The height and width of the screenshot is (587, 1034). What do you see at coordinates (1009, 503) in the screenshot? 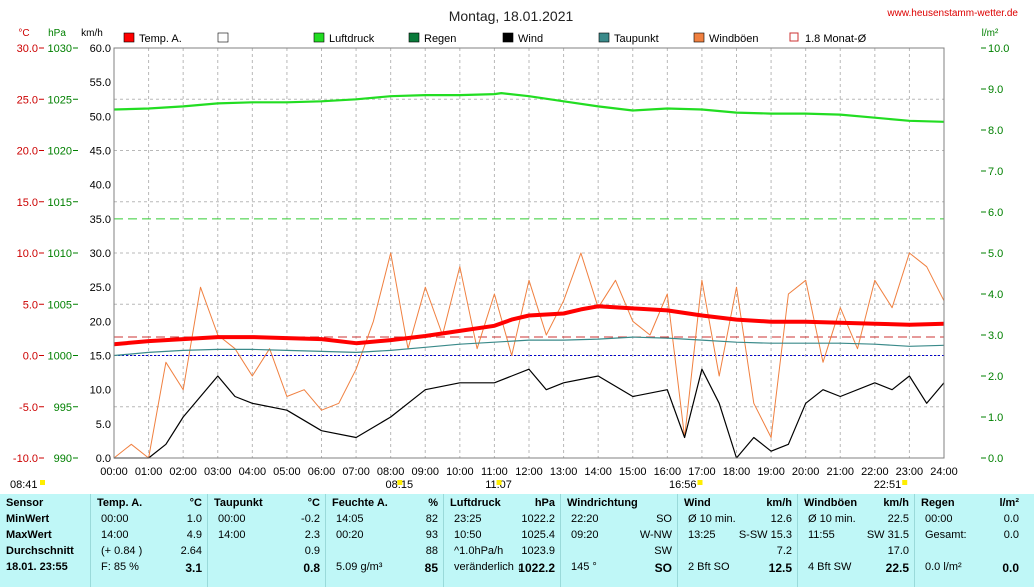
I see `column-unit: l/m²` at bounding box center [1009, 503].